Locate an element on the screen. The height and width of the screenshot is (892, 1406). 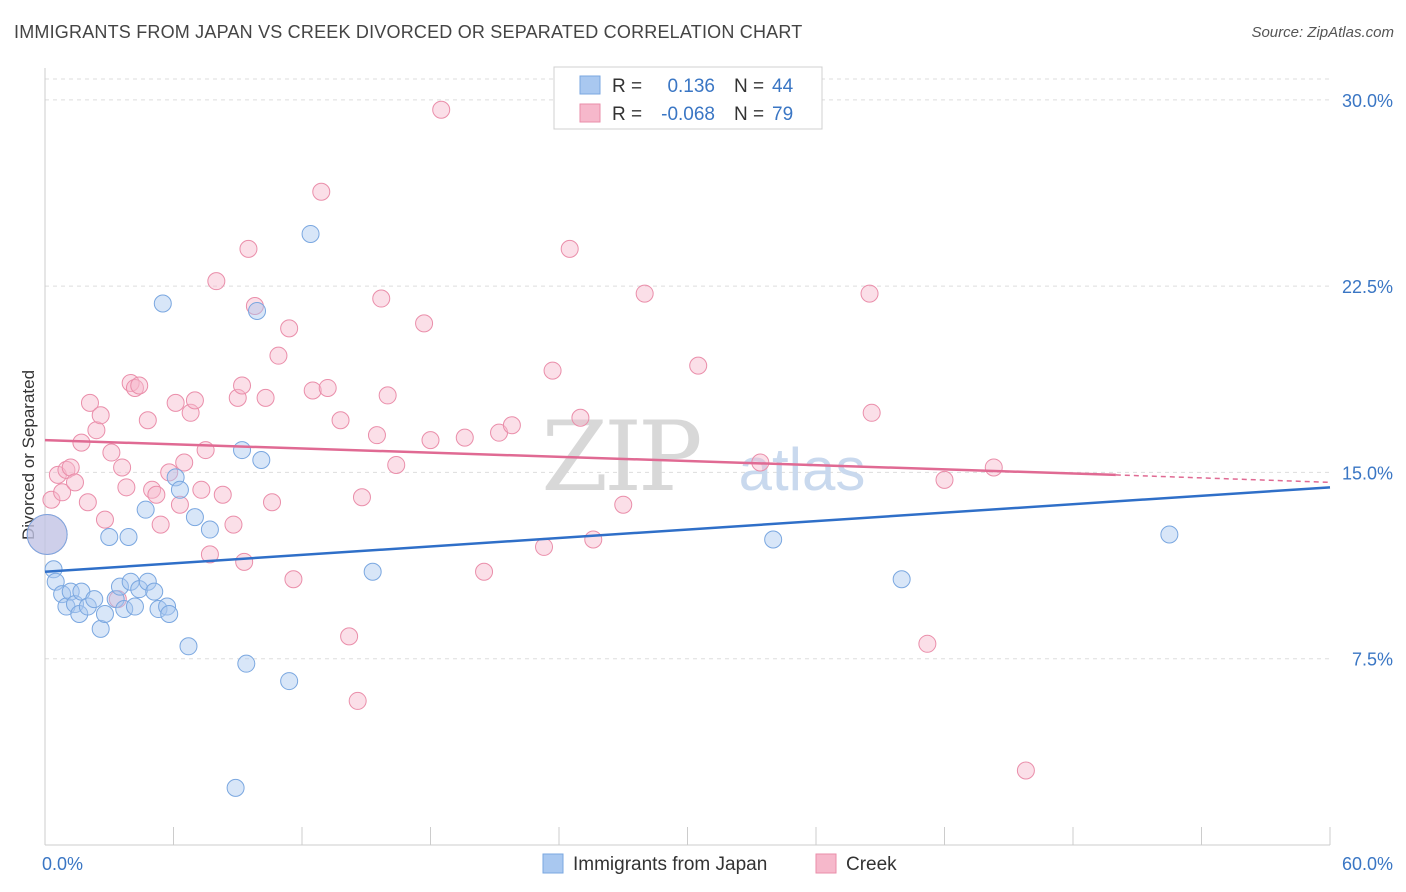
series-legend-label-creek: Creek is located at coordinates (871, 864).